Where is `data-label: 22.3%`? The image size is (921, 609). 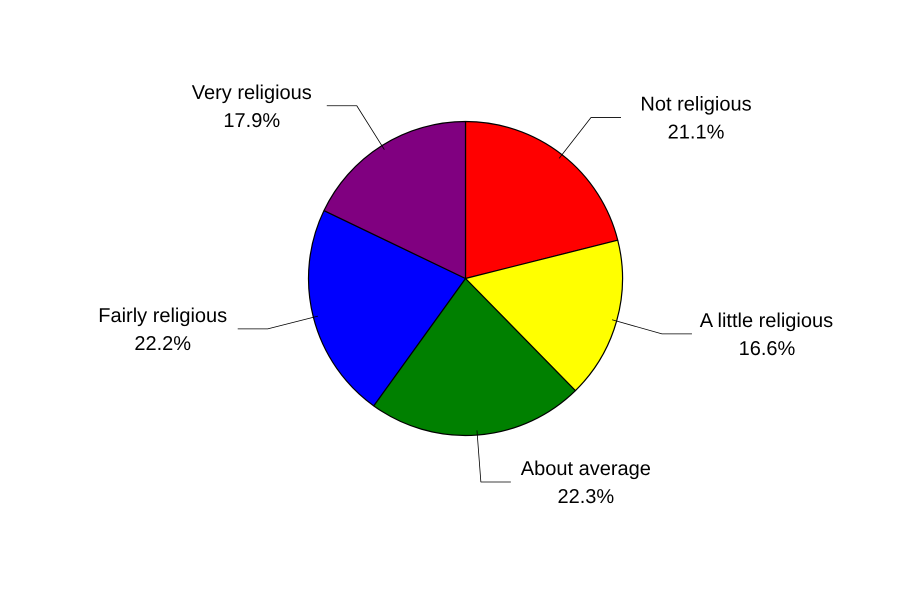
data-label: 22.3% is located at coordinates (586, 497).